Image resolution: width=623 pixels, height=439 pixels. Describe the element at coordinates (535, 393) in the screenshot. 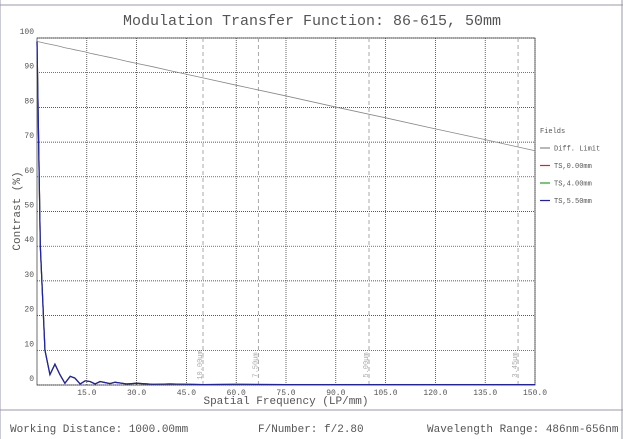

I see `x-tick-label: 150.0` at that location.